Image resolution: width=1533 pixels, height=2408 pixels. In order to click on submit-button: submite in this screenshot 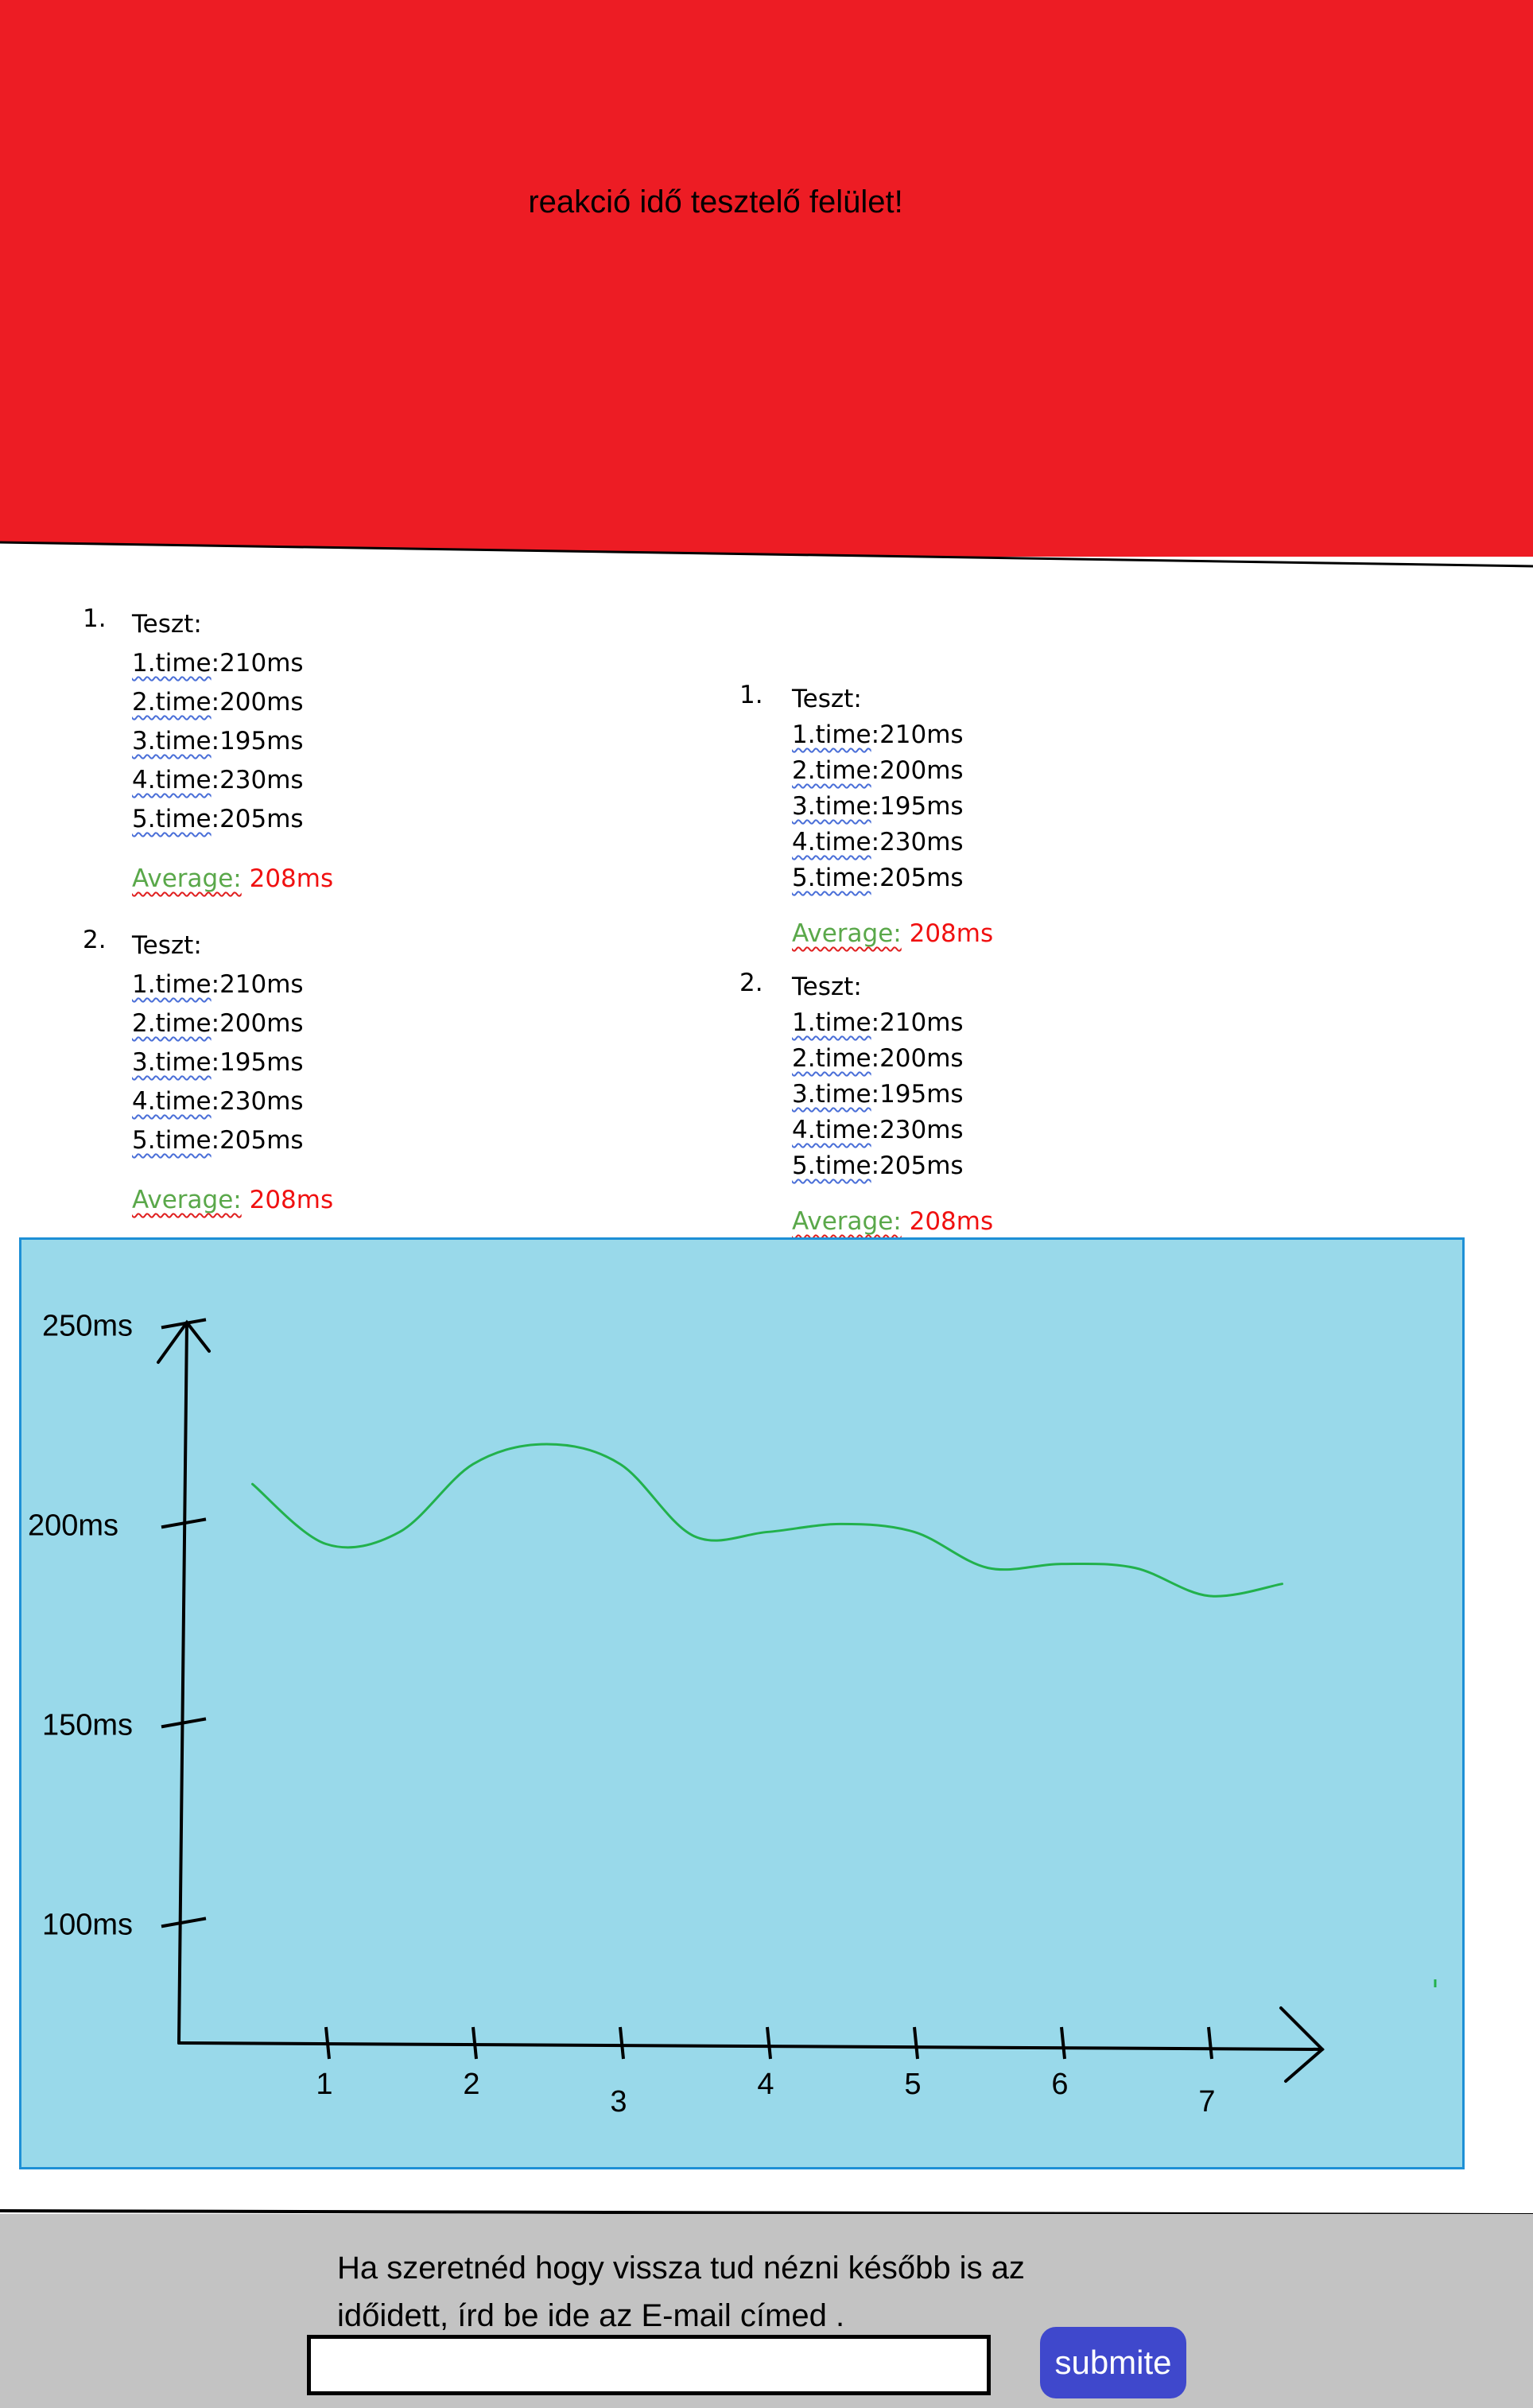, I will do `click(1113, 2362)`.